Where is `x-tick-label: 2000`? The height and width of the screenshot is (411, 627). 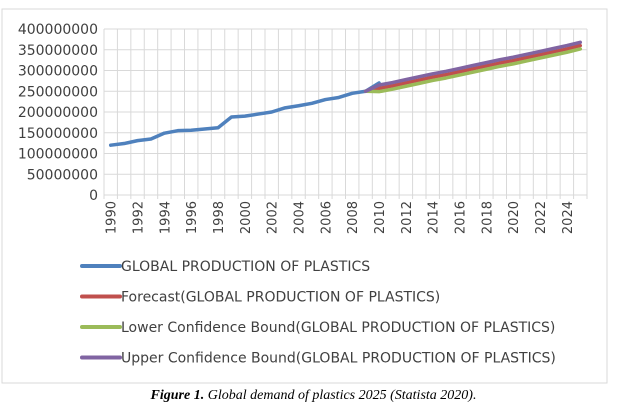
x-tick-label: 2000 is located at coordinates (246, 217).